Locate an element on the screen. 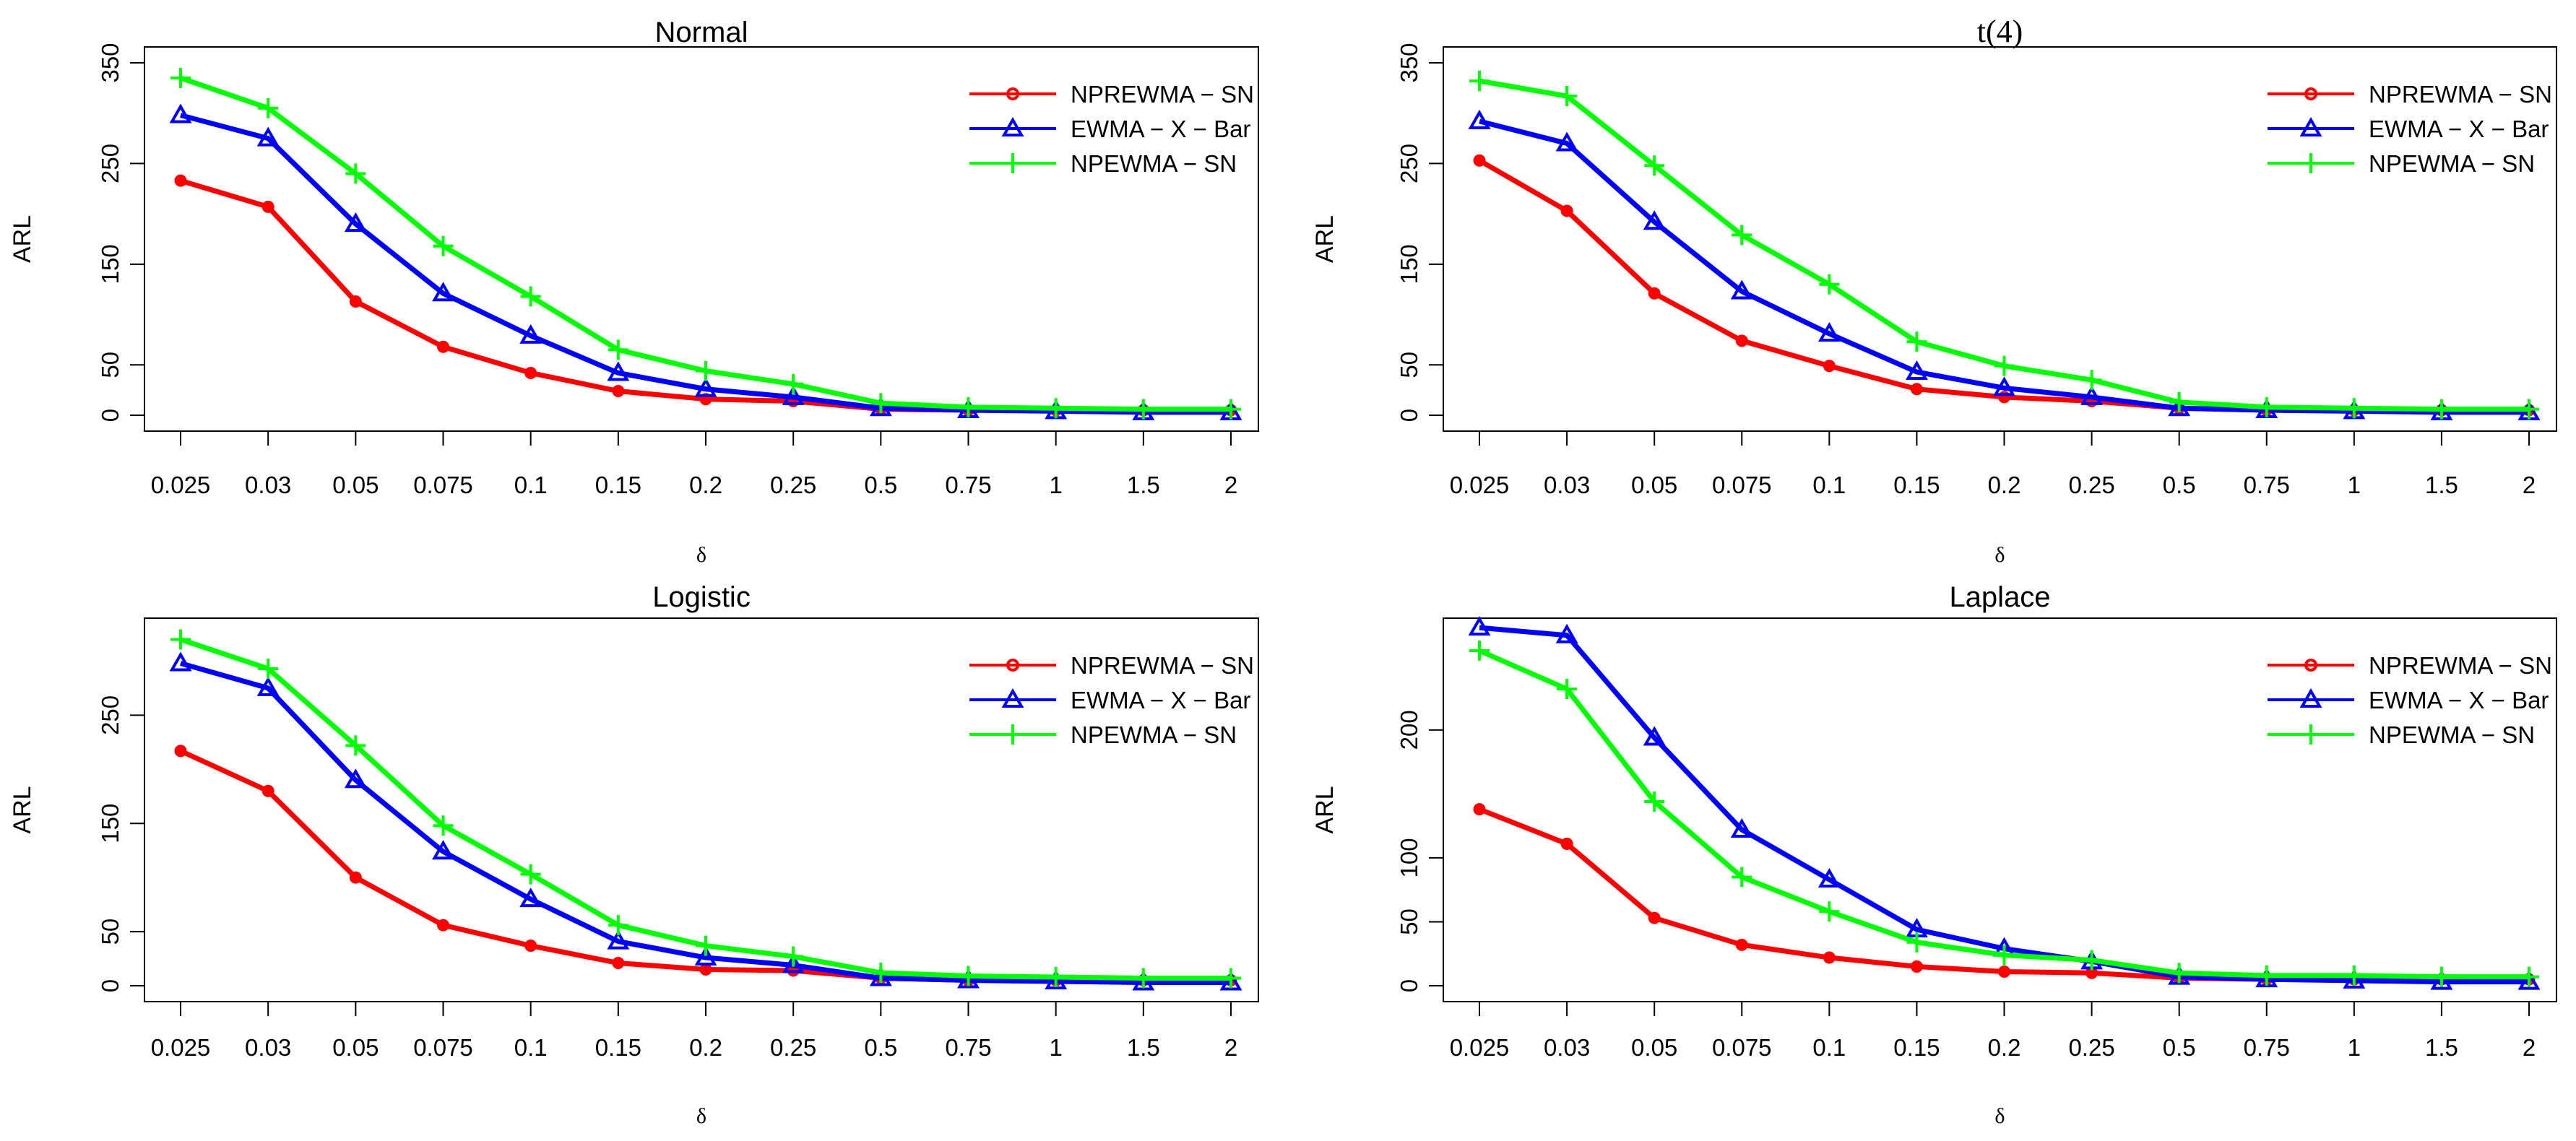  legend-label: NPREWMA − SN is located at coordinates (2460, 665).